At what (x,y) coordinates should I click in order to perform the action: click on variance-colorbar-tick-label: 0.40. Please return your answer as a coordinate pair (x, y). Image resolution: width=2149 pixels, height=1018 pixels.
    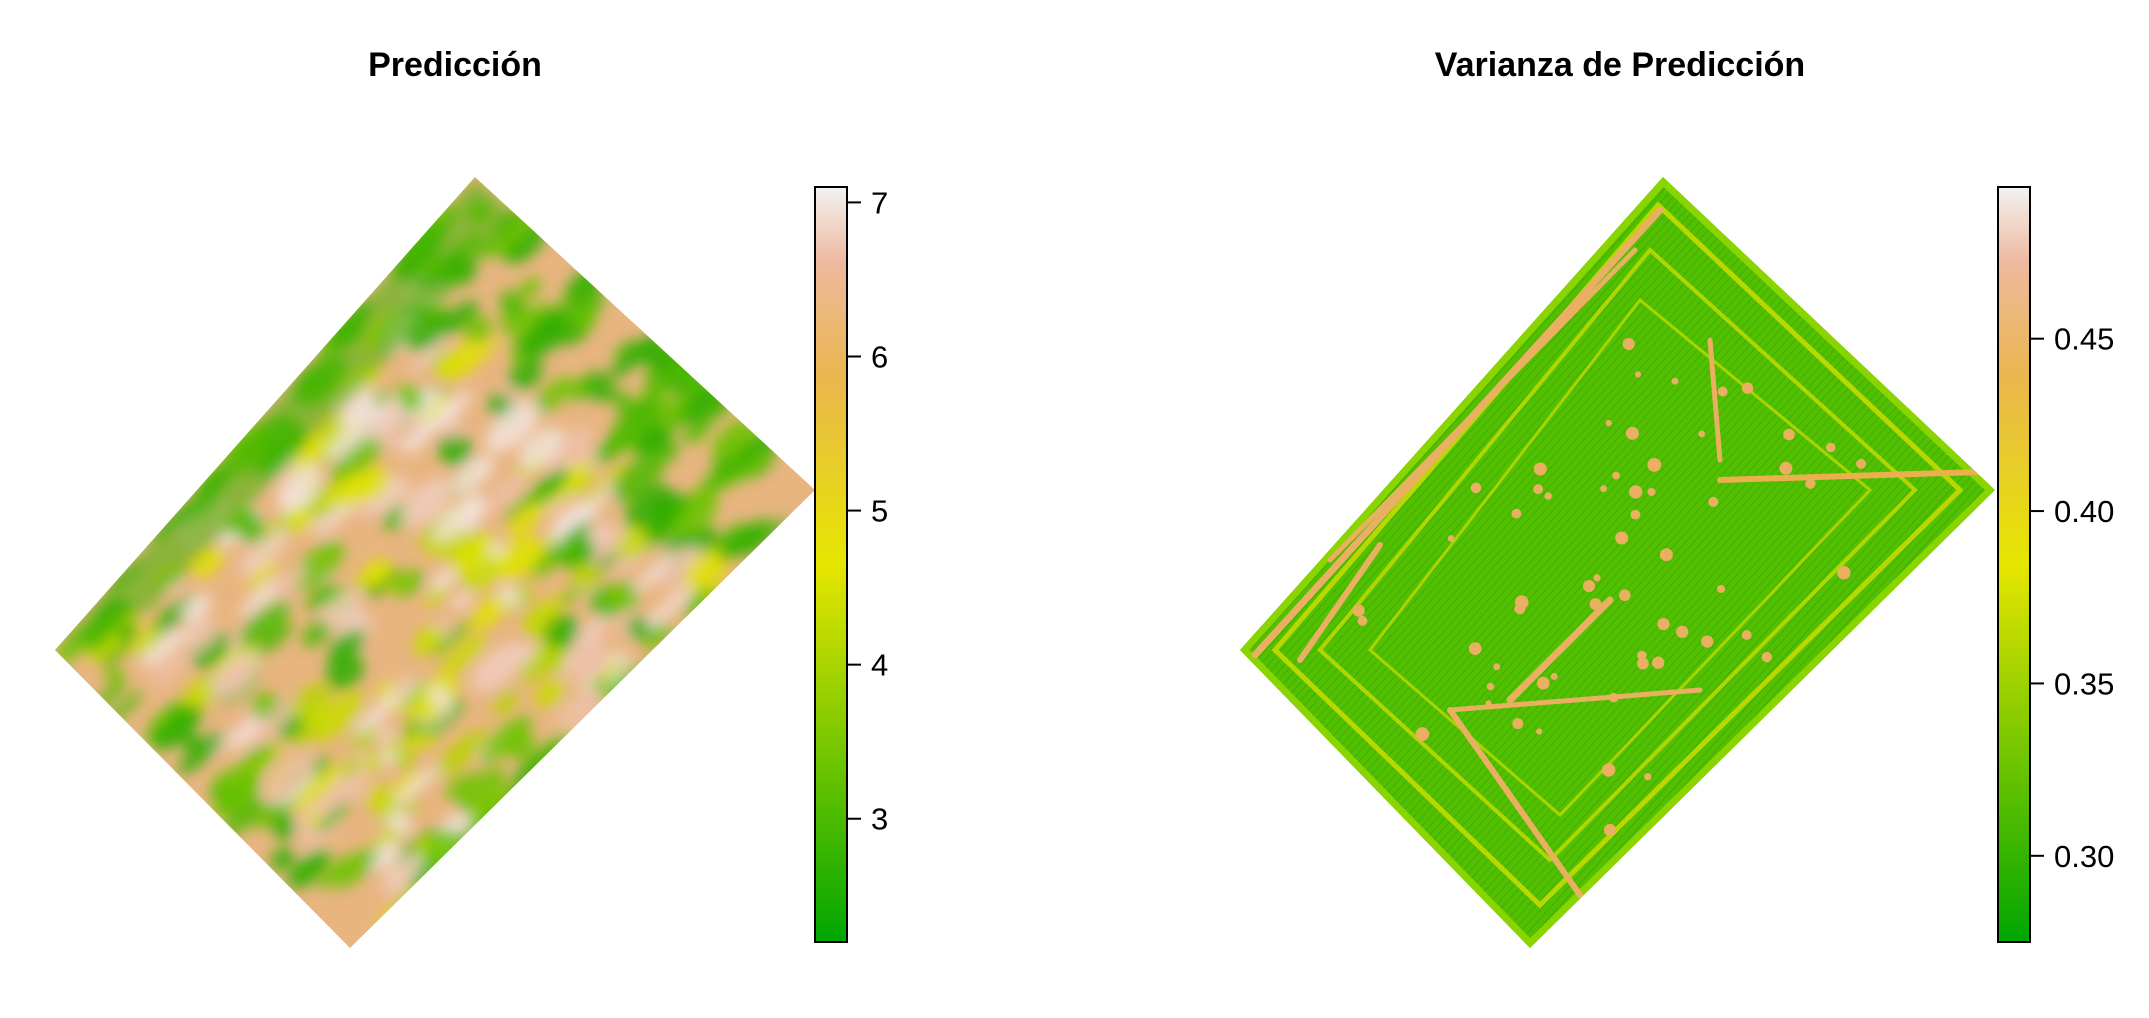
    Looking at the image, I should click on (2084, 511).